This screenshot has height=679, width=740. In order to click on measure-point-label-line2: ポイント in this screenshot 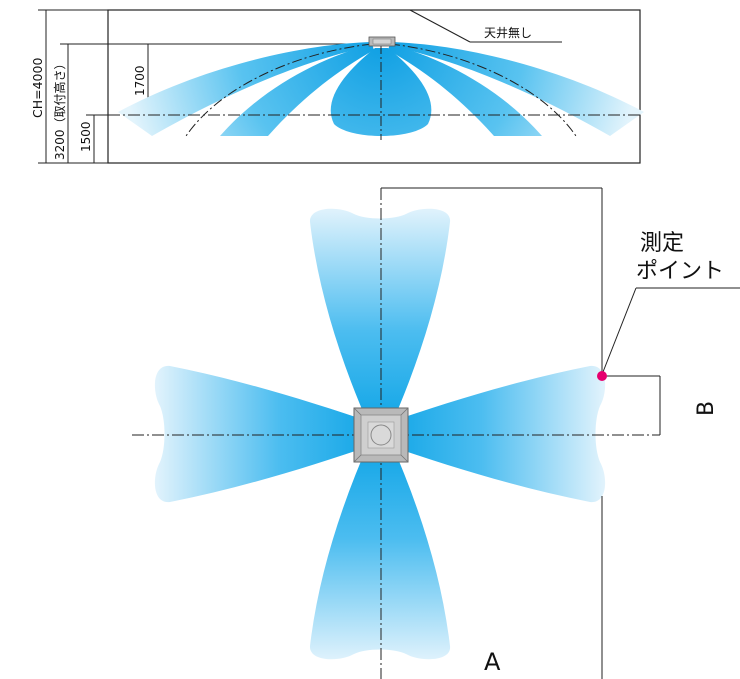, I will do `click(680, 271)`.